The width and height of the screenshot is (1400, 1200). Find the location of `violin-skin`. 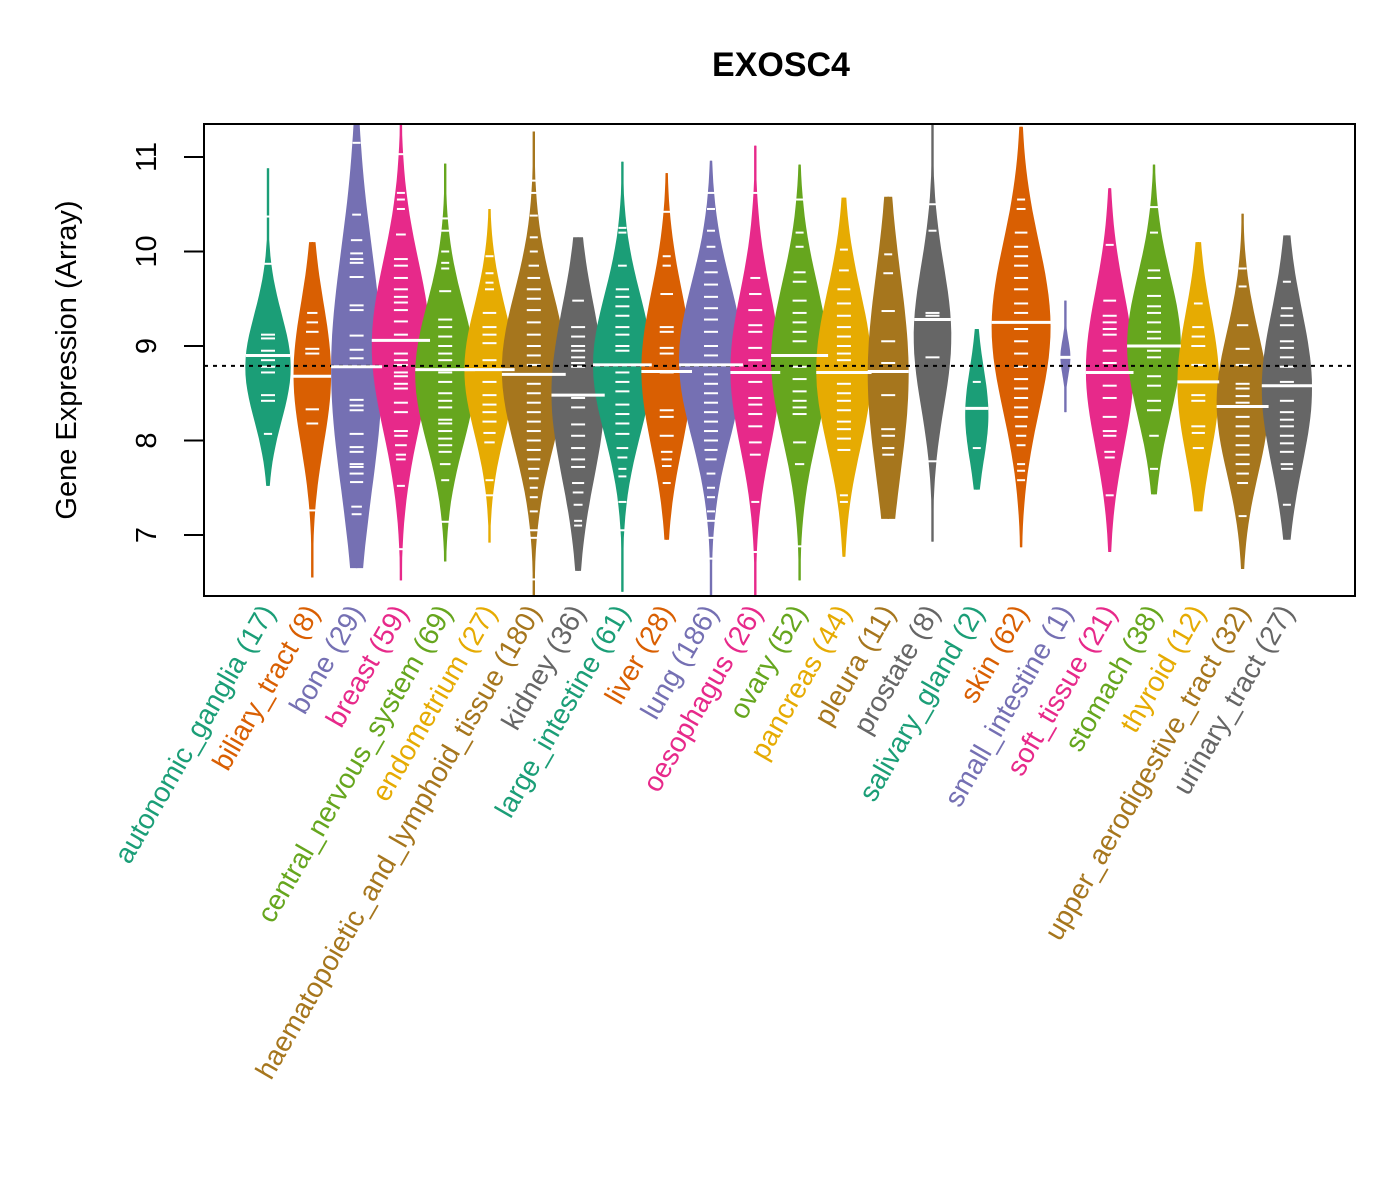

violin-skin is located at coordinates (1021, 337).